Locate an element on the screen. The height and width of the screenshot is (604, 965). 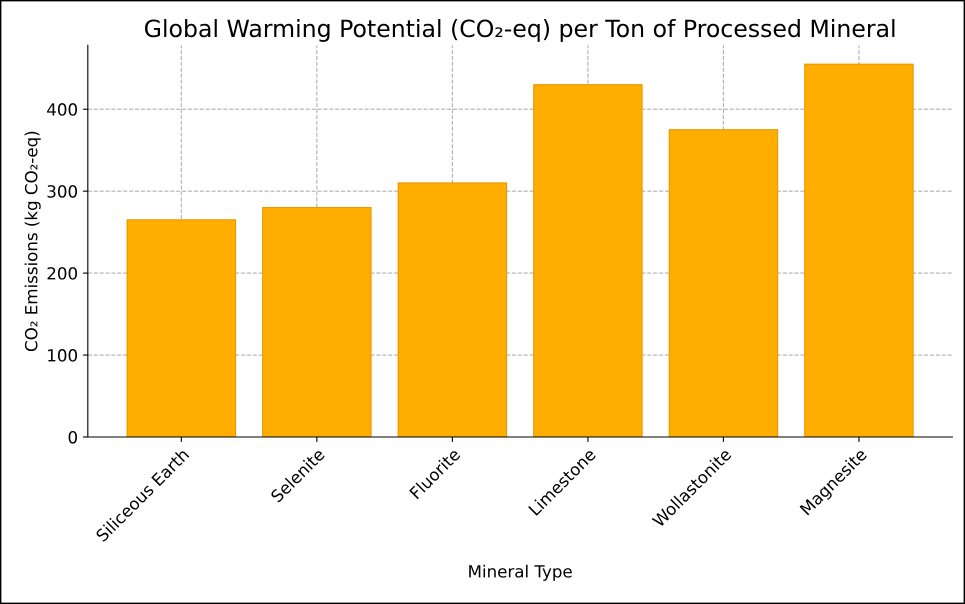
y-tick-label: 0 is located at coordinates (72, 437).